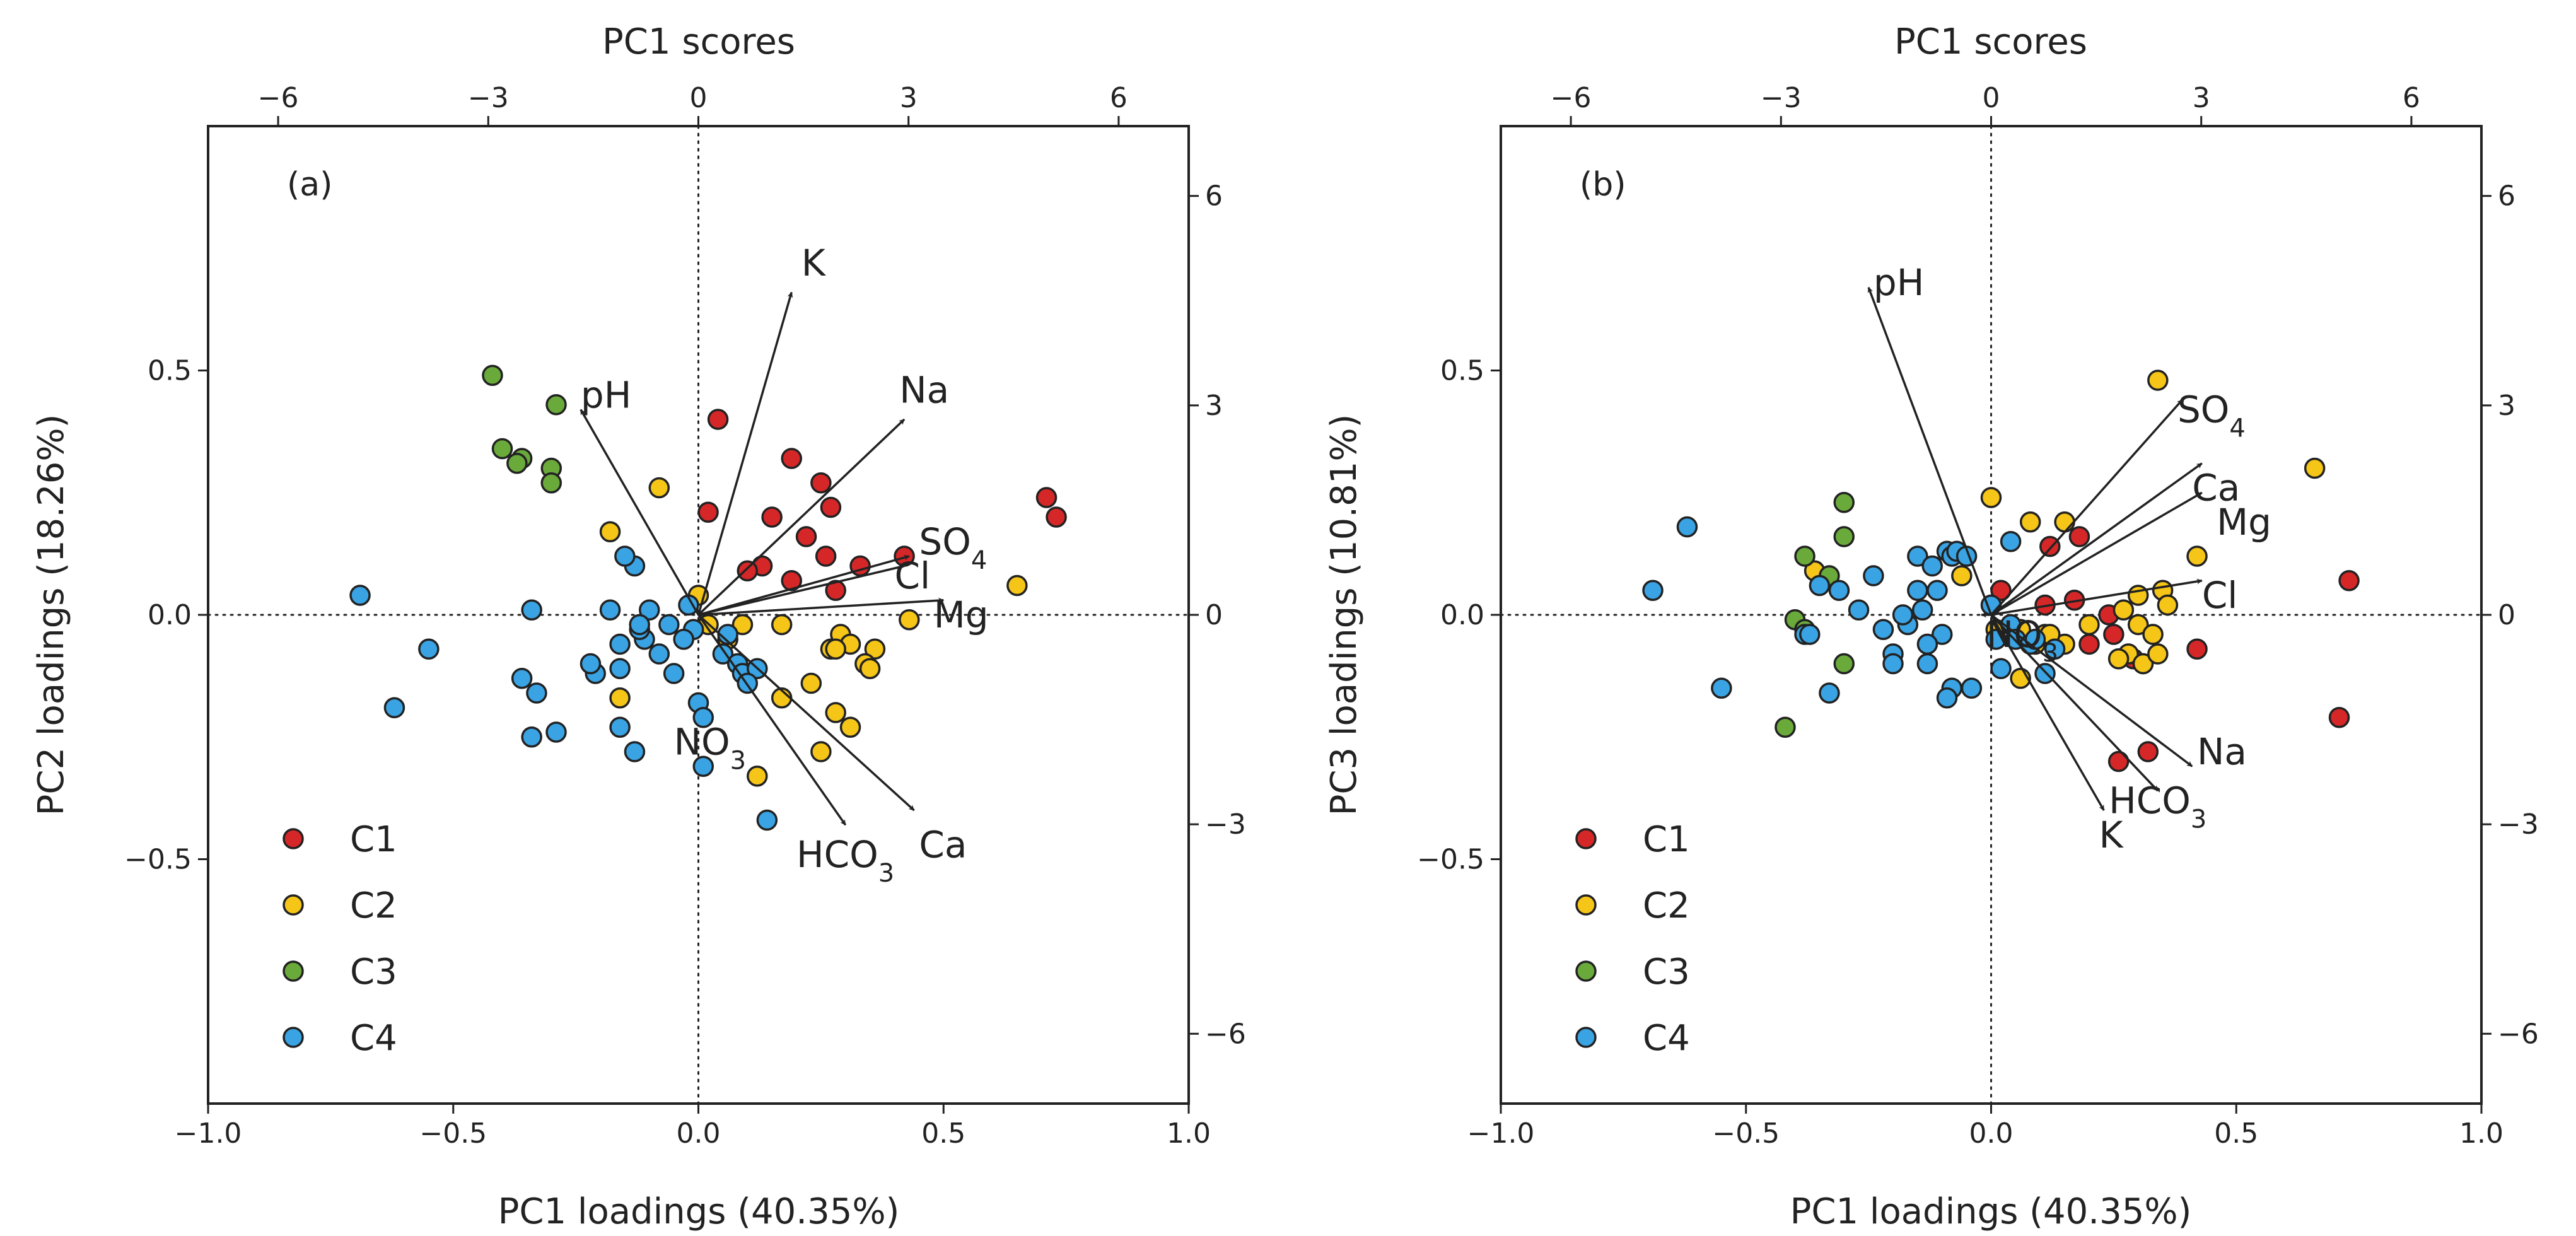 The height and width of the screenshot is (1236, 2576). What do you see at coordinates (822, 606) in the screenshot?
I see `loading-arrow-mg` at bounding box center [822, 606].